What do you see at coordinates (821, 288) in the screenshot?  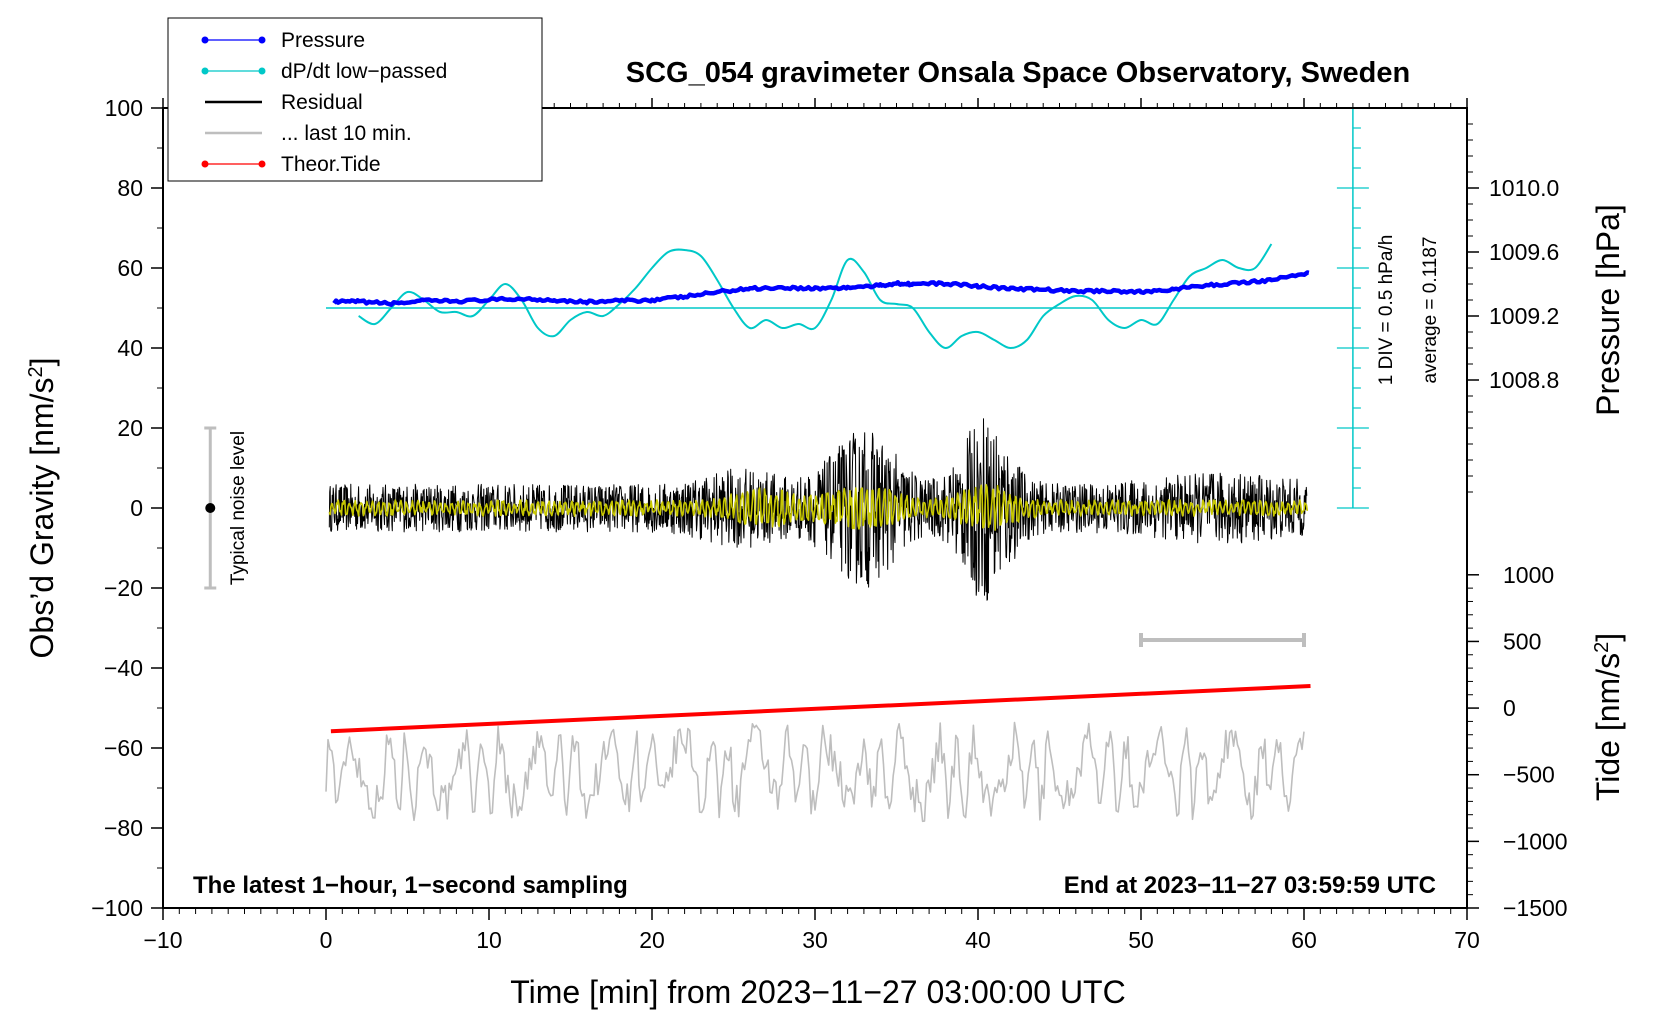 I see `pressure-series-line` at bounding box center [821, 288].